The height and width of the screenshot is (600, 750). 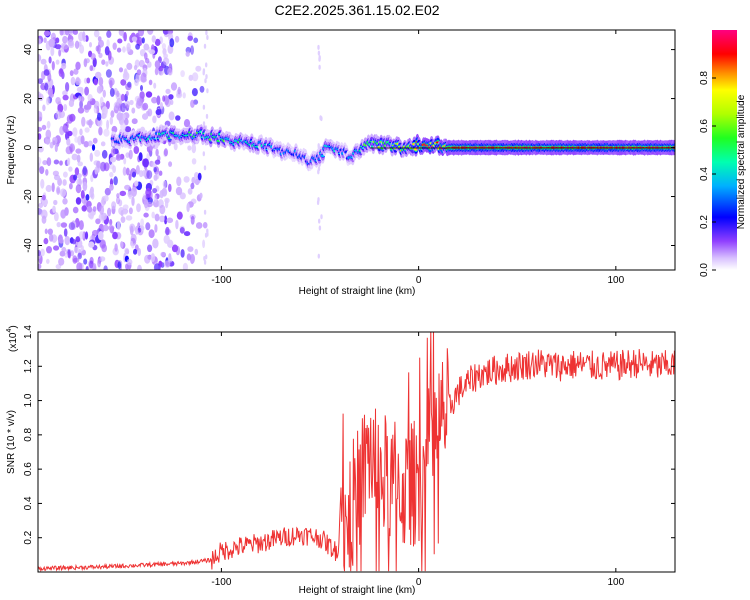 I want to click on snr-y-multiplier: (x104), so click(x=12, y=338).